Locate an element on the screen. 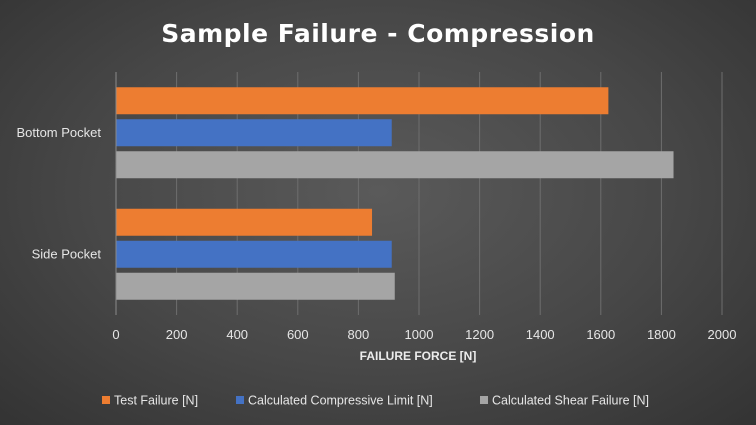 Image resolution: width=756 pixels, height=425 pixels. x-tick-label: 800 is located at coordinates (359, 334).